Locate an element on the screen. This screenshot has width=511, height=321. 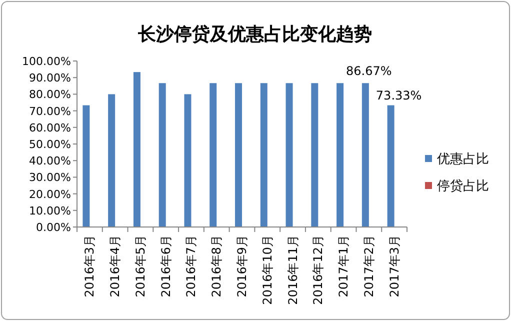
x-tick-label: 2016年6月 is located at coordinates (165, 266).